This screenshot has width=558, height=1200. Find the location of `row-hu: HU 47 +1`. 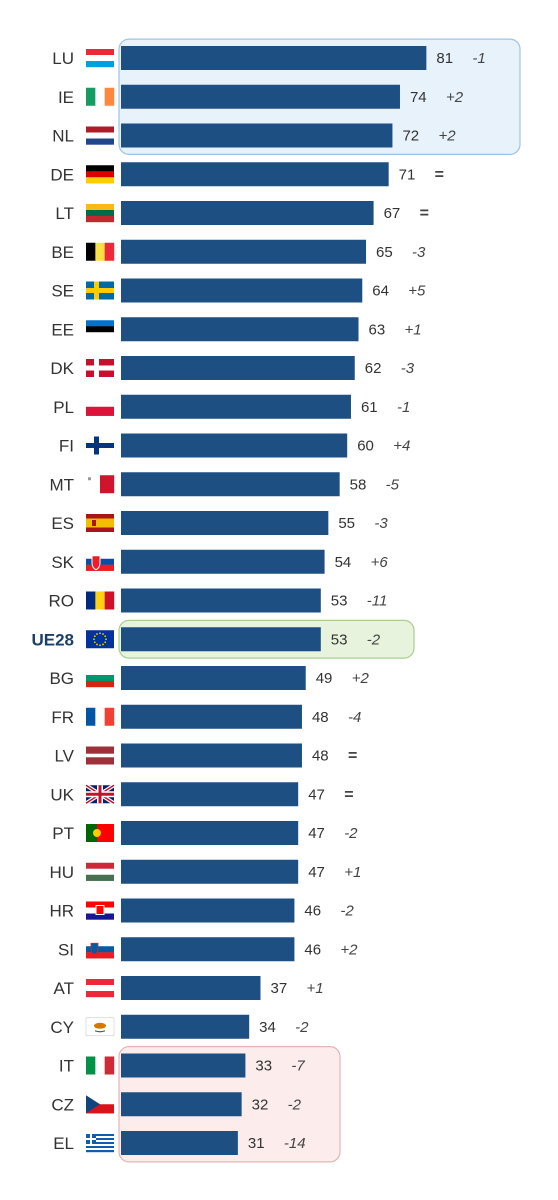

row-hu: HU 47 +1 is located at coordinates (205, 871).